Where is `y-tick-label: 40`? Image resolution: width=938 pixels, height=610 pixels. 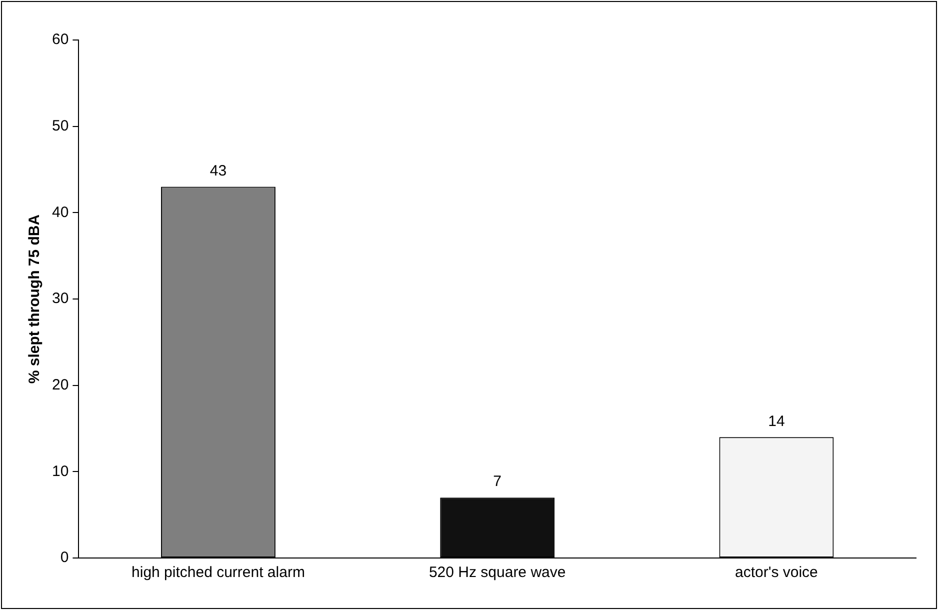
y-tick-label: 40 is located at coordinates (60, 212).